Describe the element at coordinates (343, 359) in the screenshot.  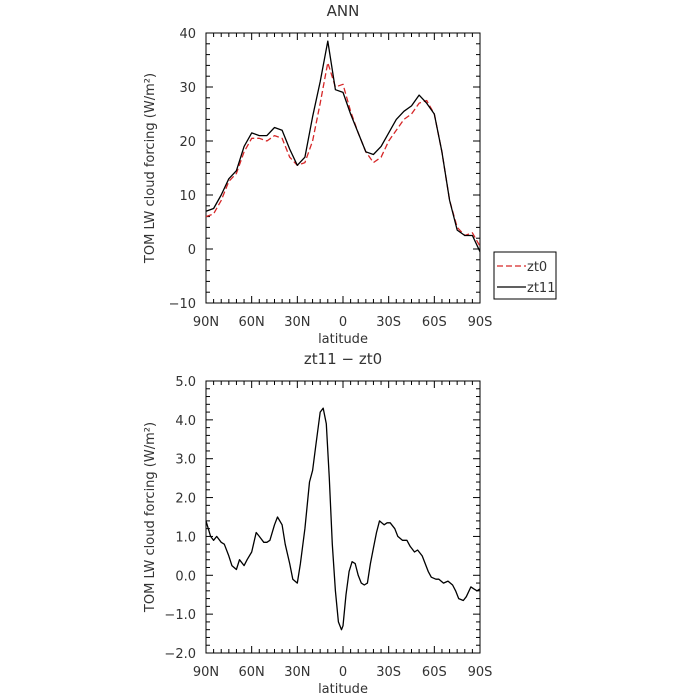
I see `chart-title: zt11 − zt0` at that location.